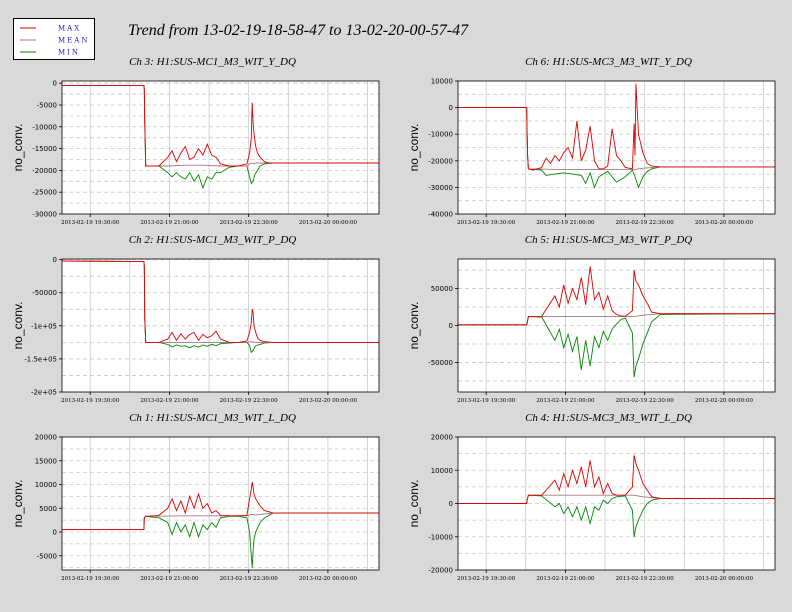 This screenshot has width=792, height=612. I want to click on legend: MAX MEAN MIN, so click(54, 39).